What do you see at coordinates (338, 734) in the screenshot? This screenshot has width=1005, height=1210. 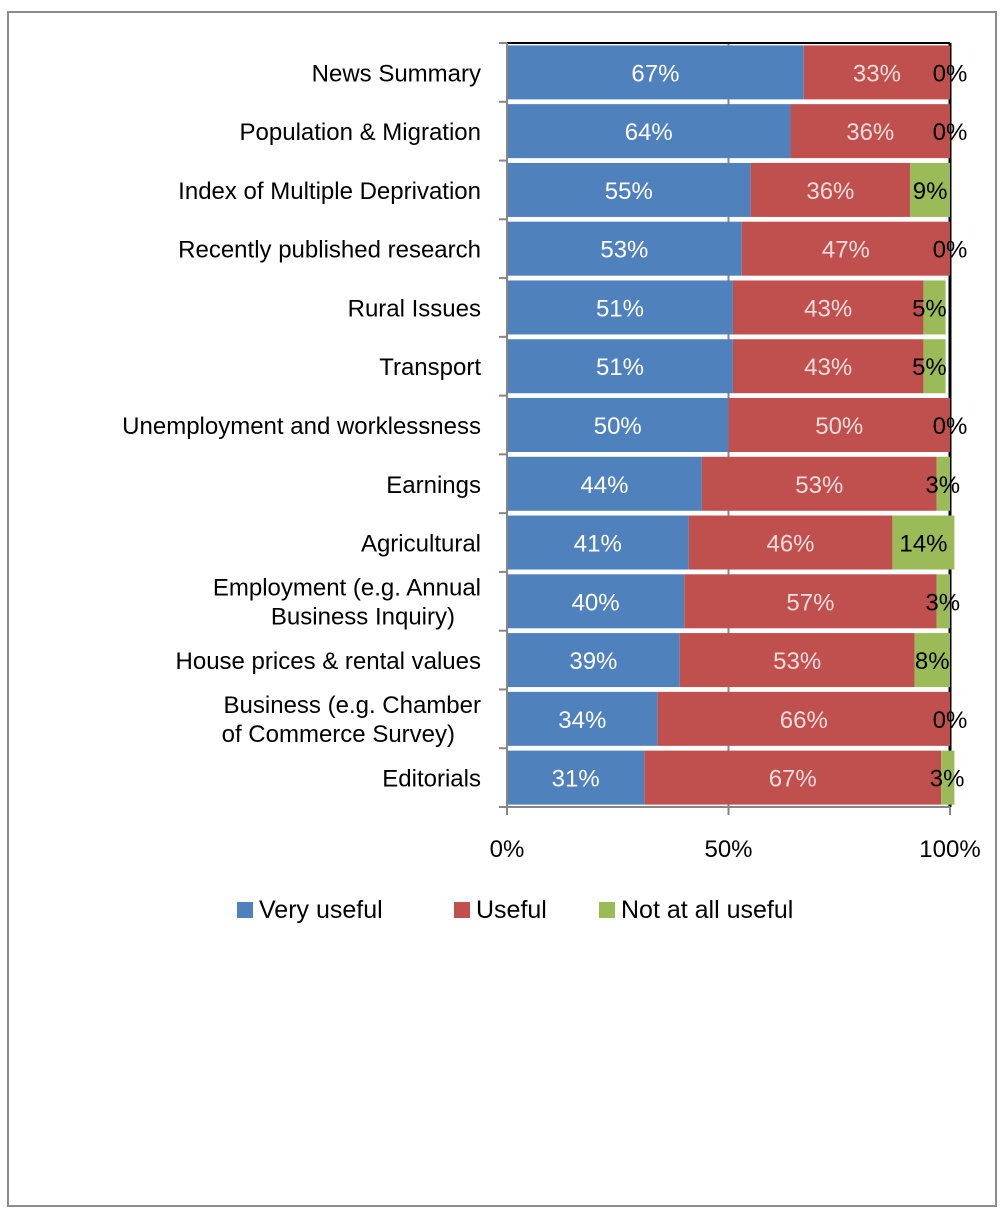 I see `category-label-line: of Commerce Survey)` at bounding box center [338, 734].